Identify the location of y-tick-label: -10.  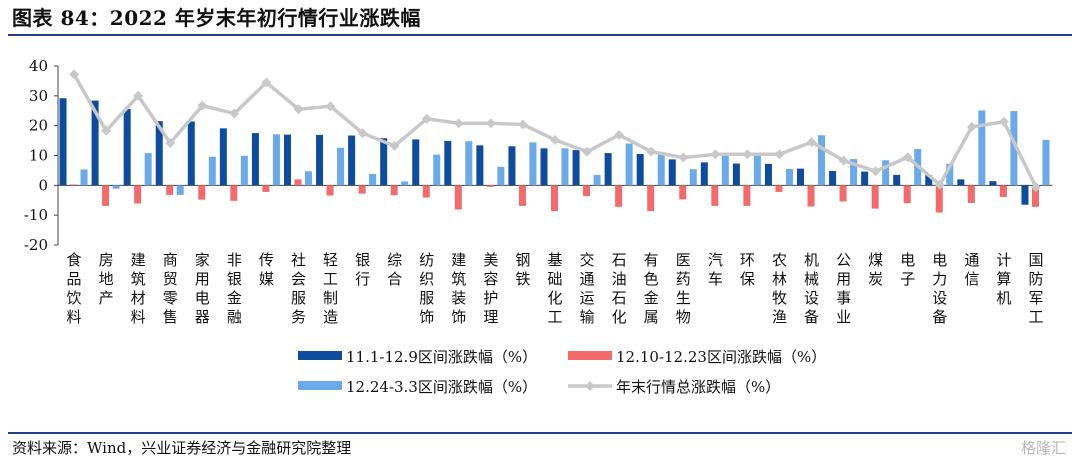
(36, 215).